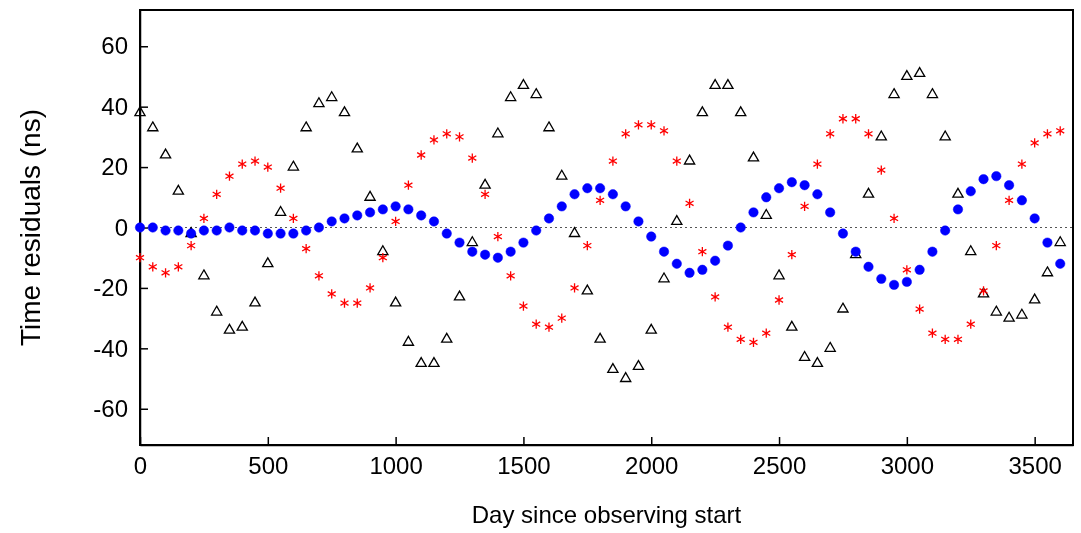  I want to click on x-axis-title: Day since observing start, so click(606, 514).